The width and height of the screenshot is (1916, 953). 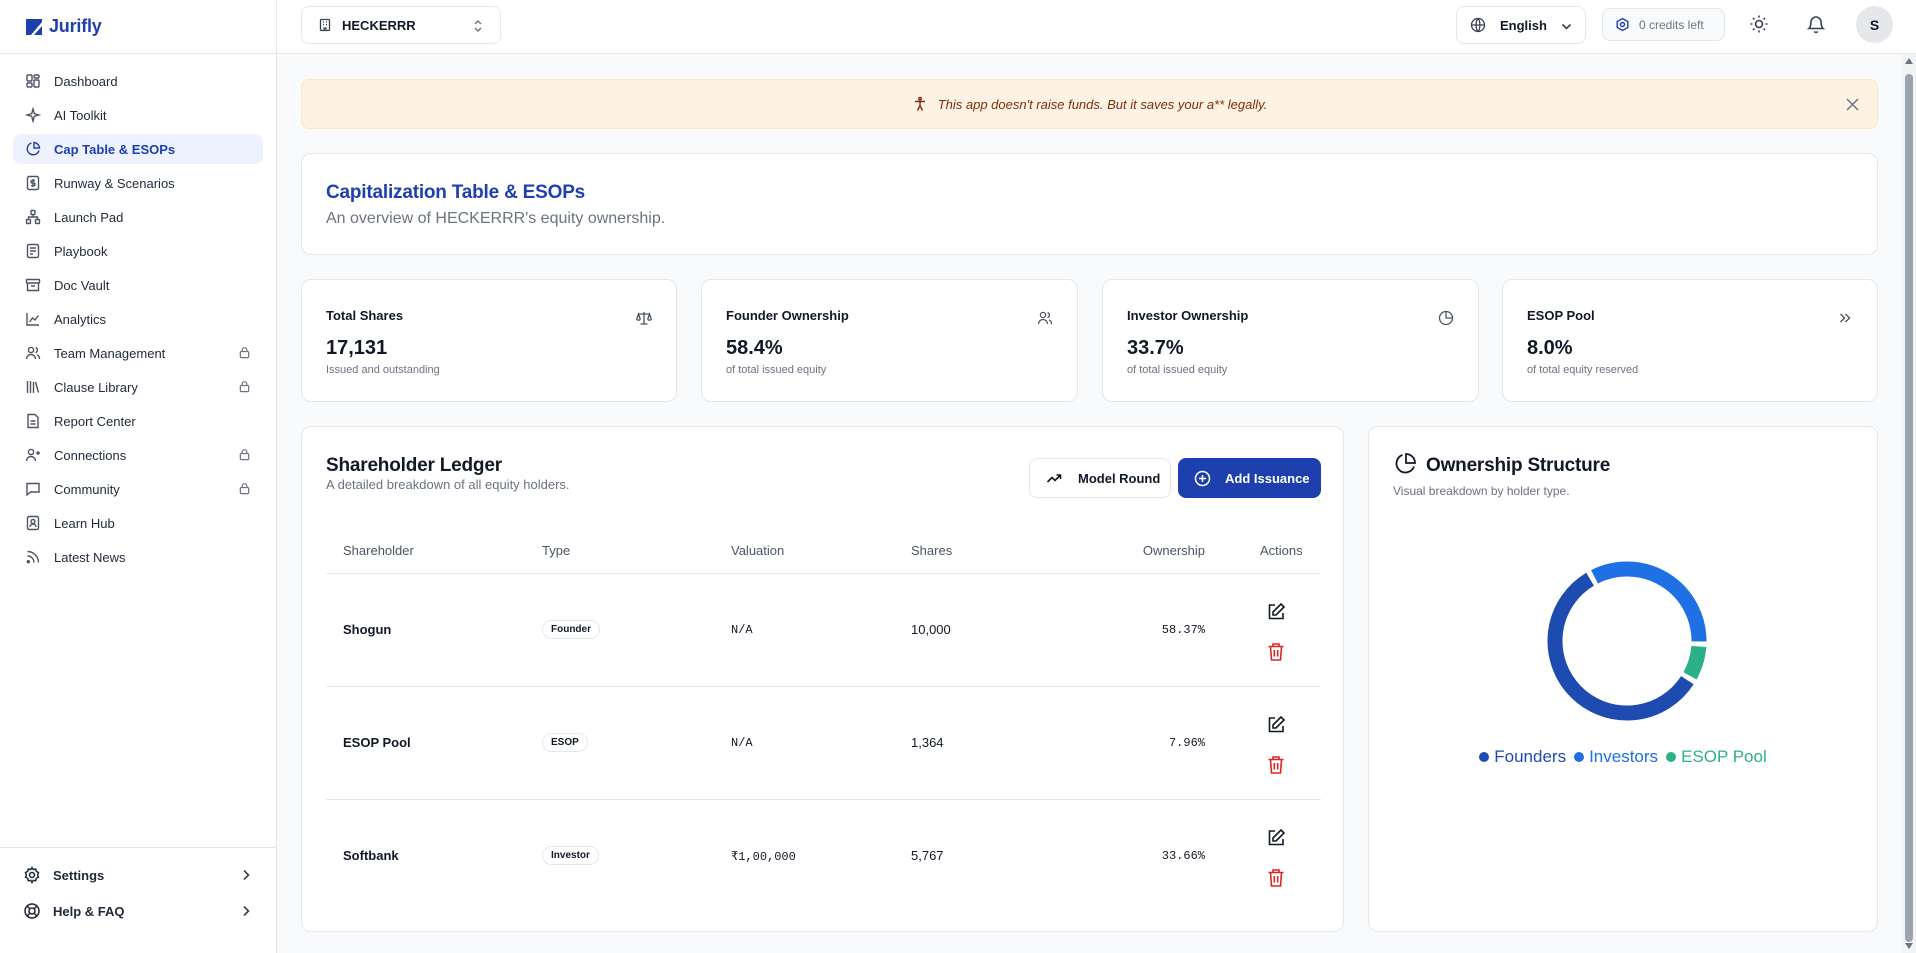 What do you see at coordinates (110, 353) in the screenshot?
I see `sidebar-item-label: Team Management` at bounding box center [110, 353].